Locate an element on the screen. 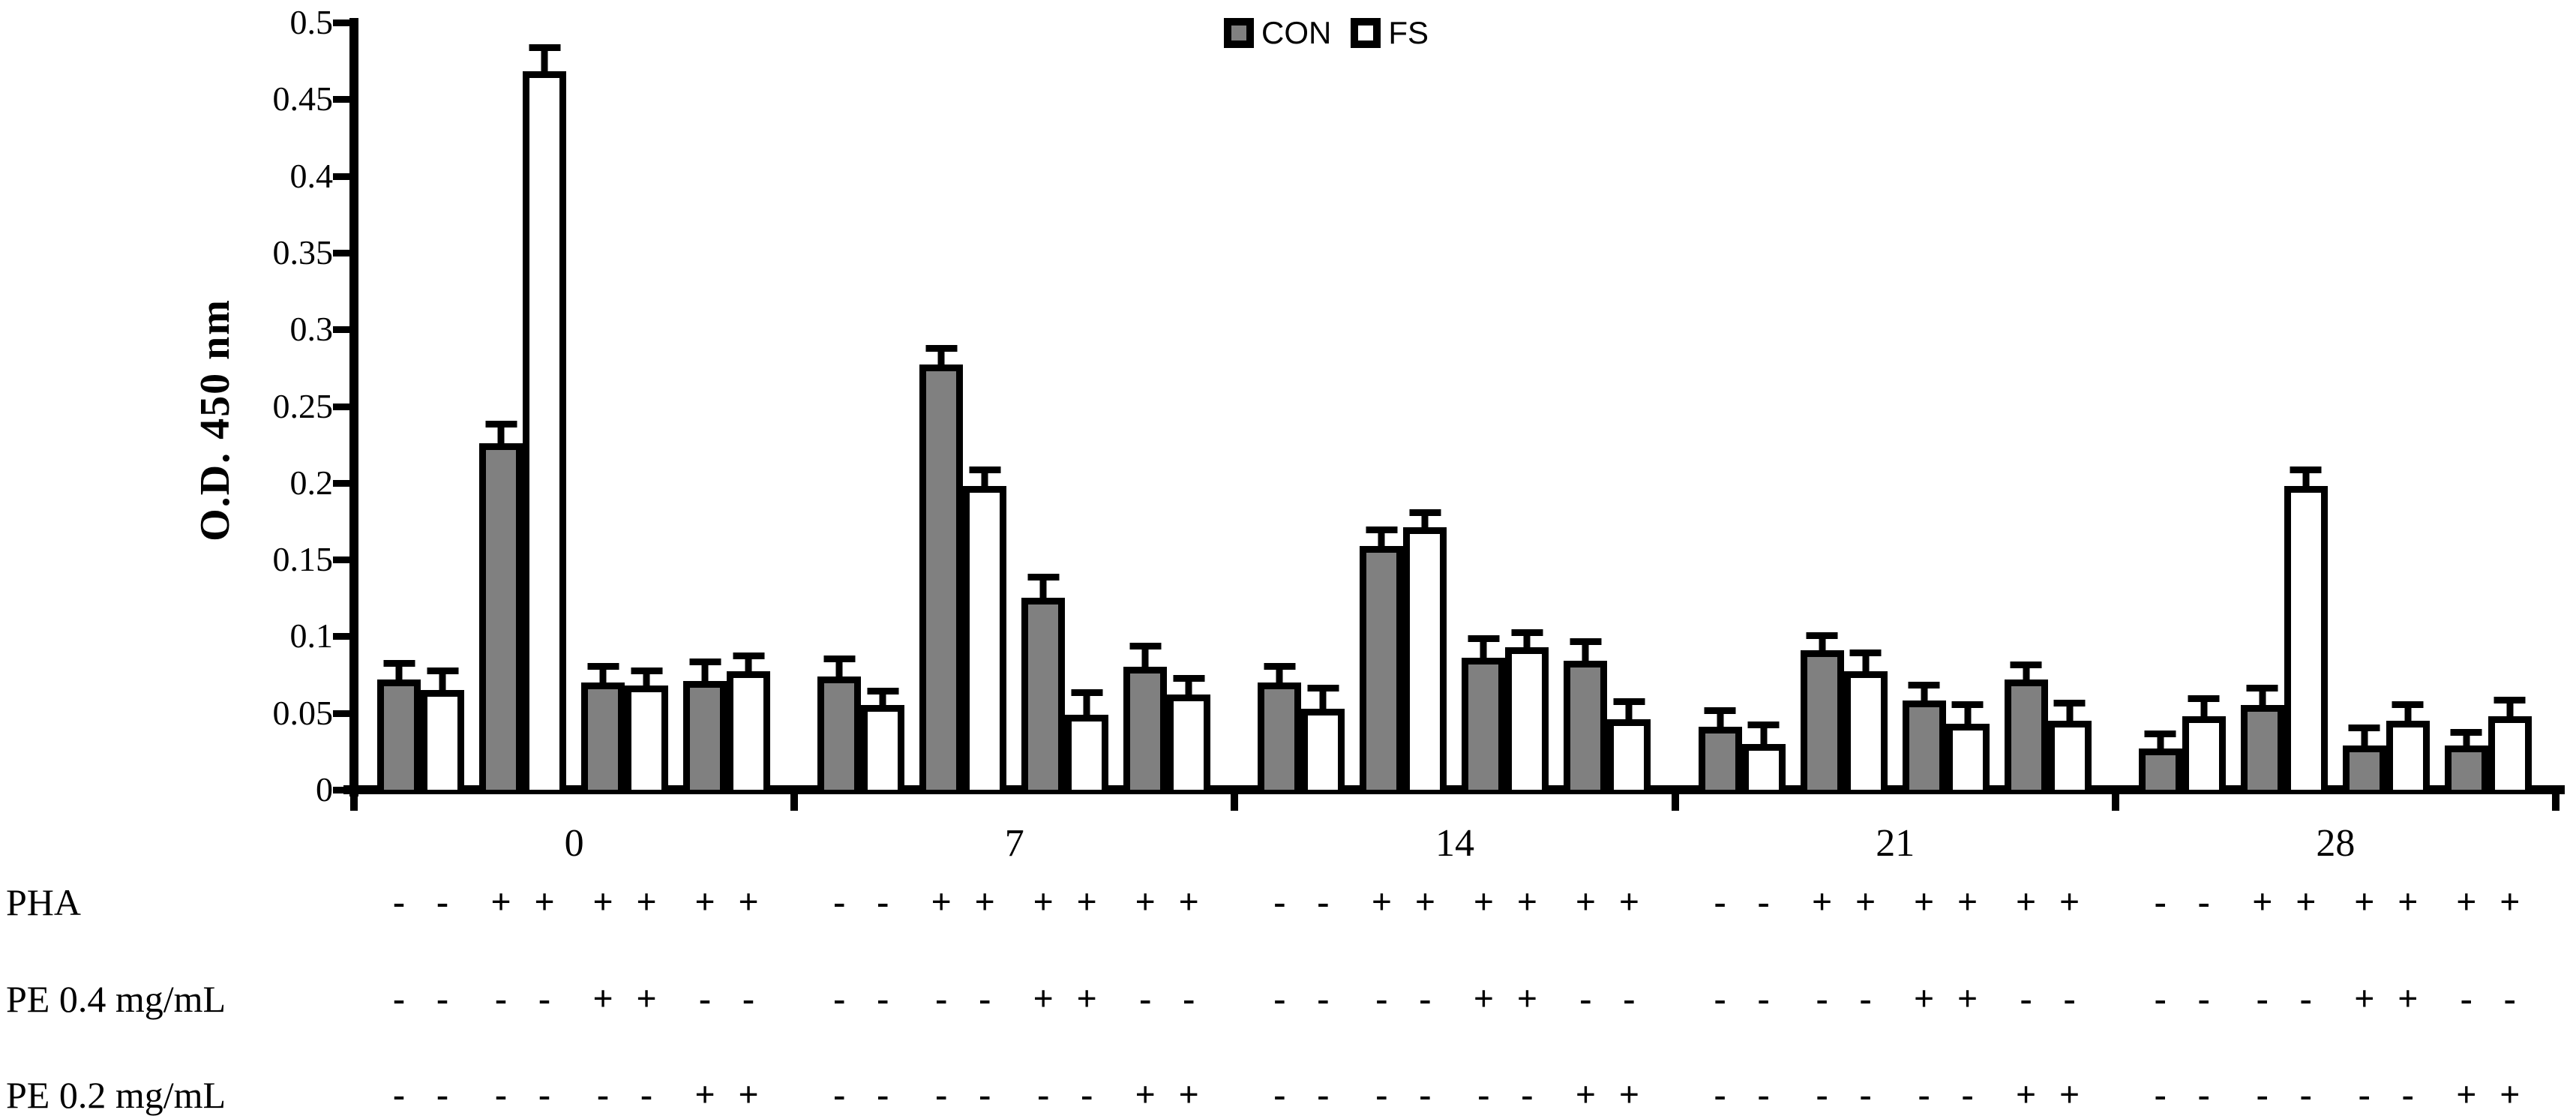 The image size is (2576, 1119). y-tick-label: 0.5 is located at coordinates (312, 22).